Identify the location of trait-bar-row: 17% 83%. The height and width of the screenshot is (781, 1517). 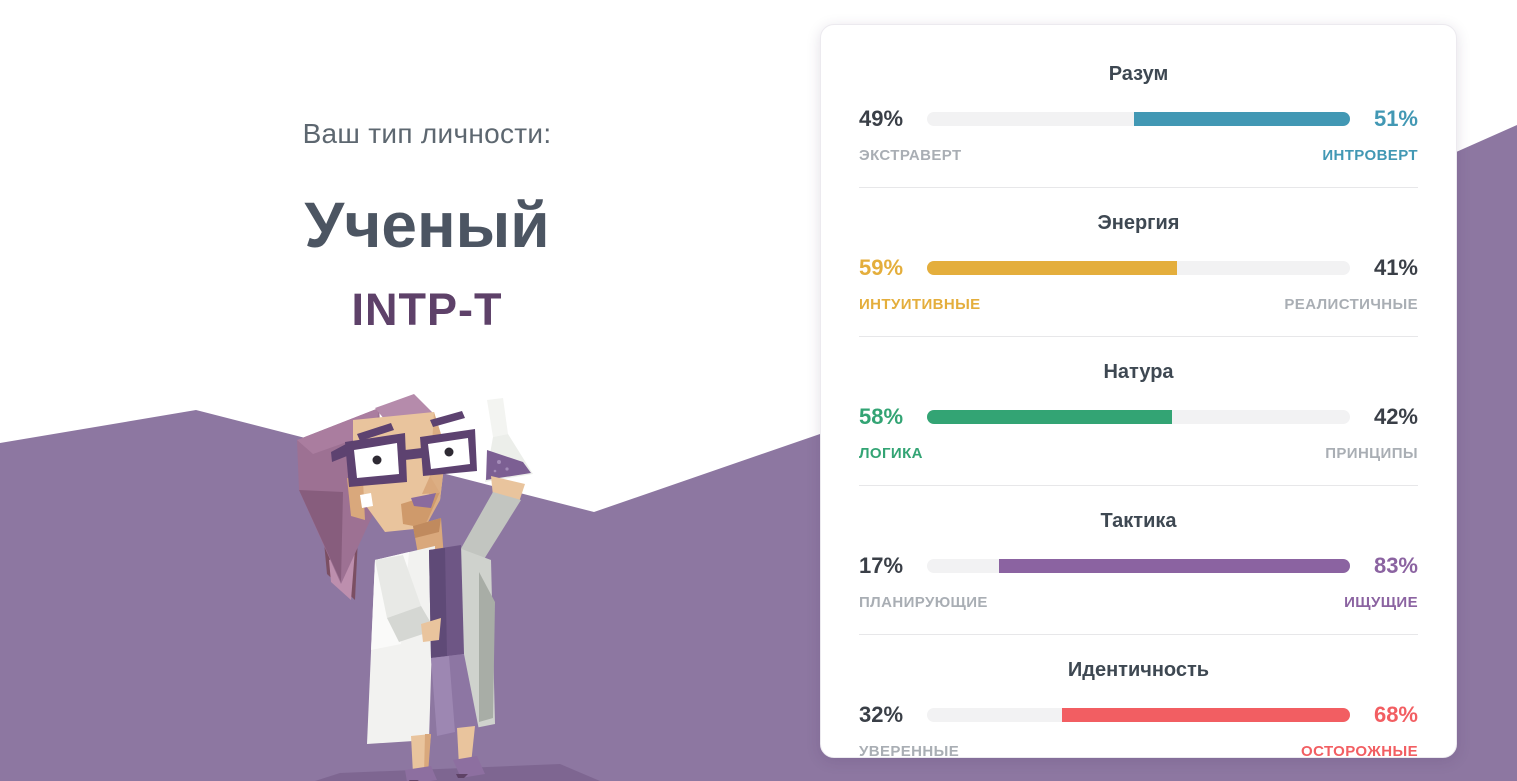
(1138, 566).